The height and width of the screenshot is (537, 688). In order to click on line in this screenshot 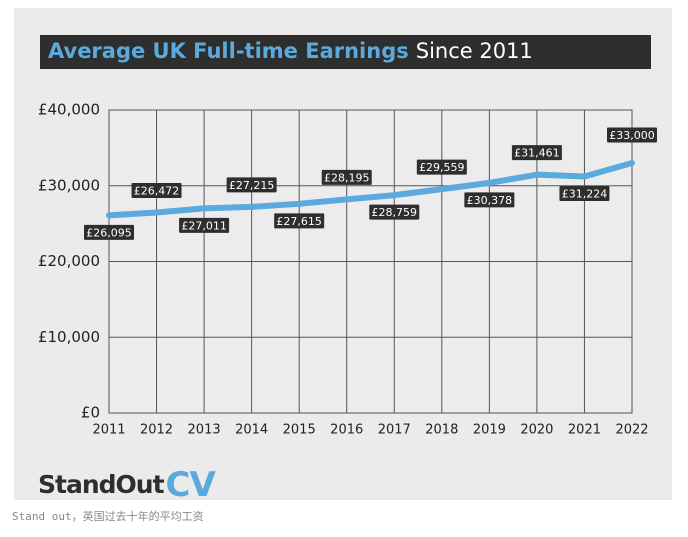, I will do `click(370, 189)`.